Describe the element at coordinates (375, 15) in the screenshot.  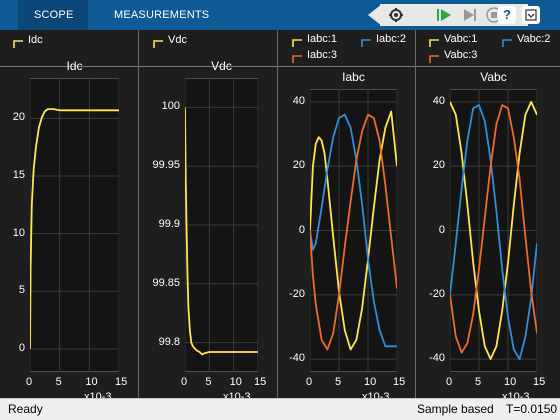
I see `quick-access-arrow` at that location.